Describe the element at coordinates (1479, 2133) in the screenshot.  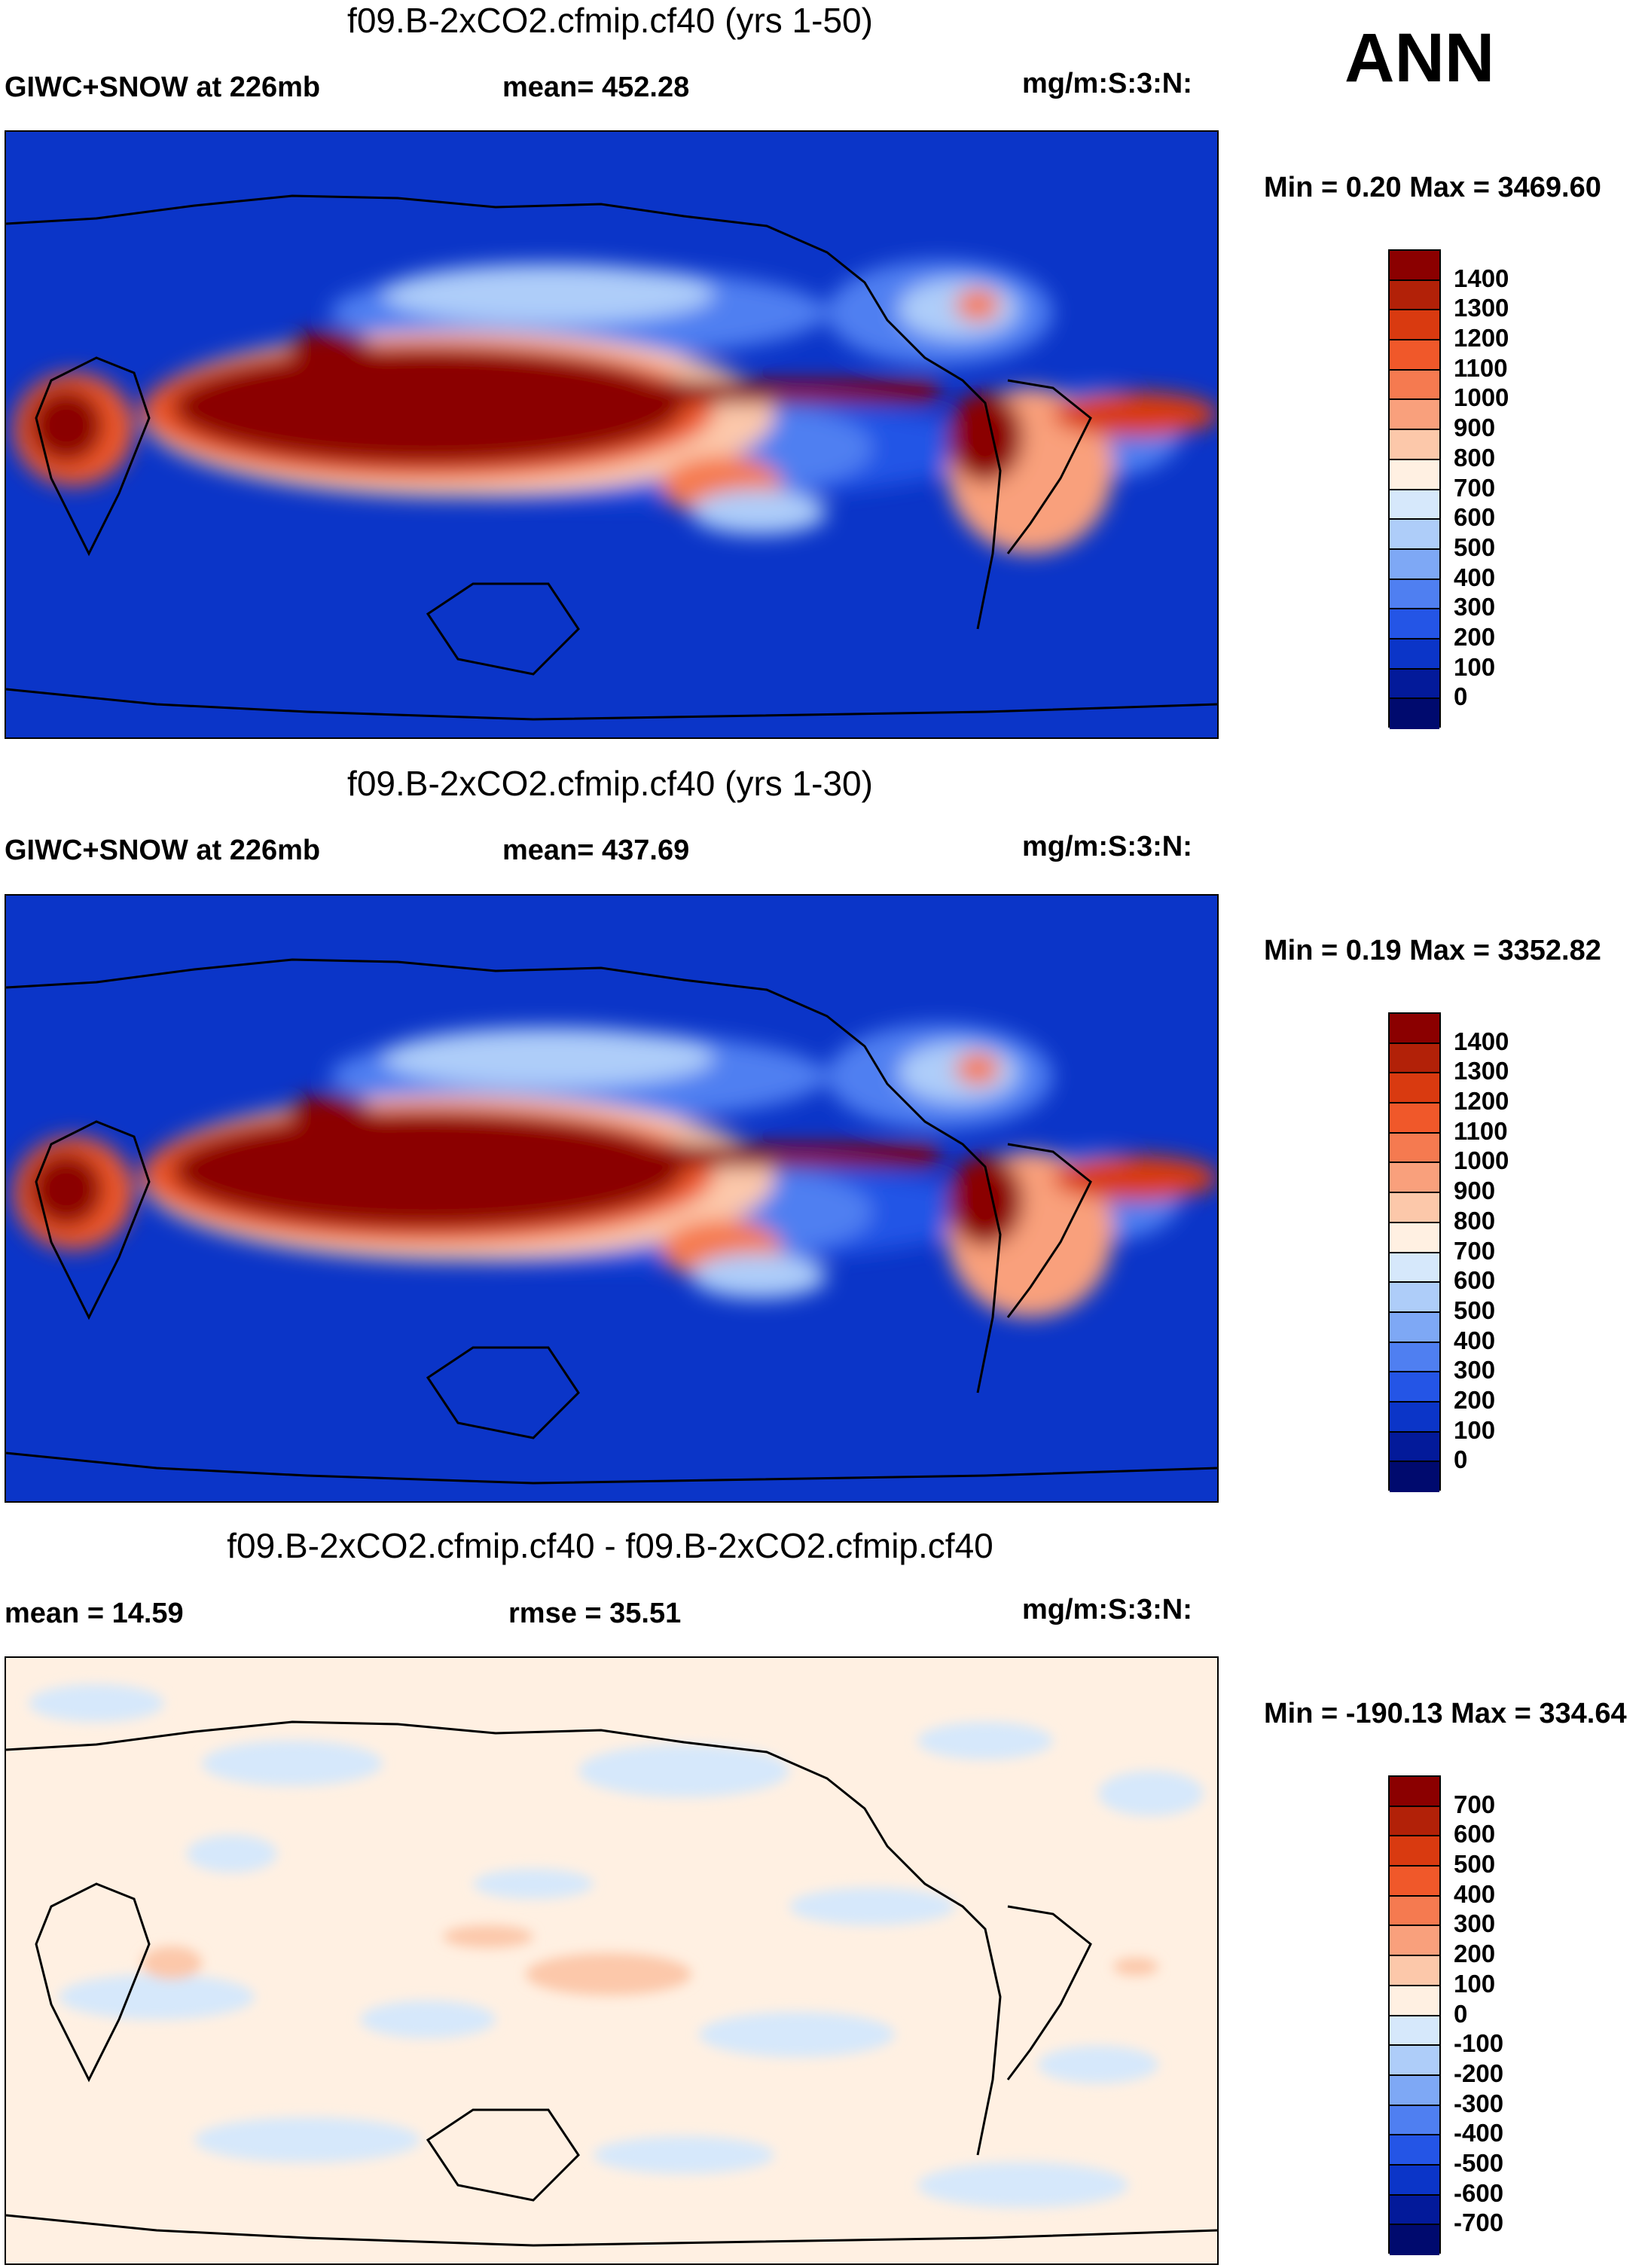
I see `colorbar-tick-label: -400` at that location.